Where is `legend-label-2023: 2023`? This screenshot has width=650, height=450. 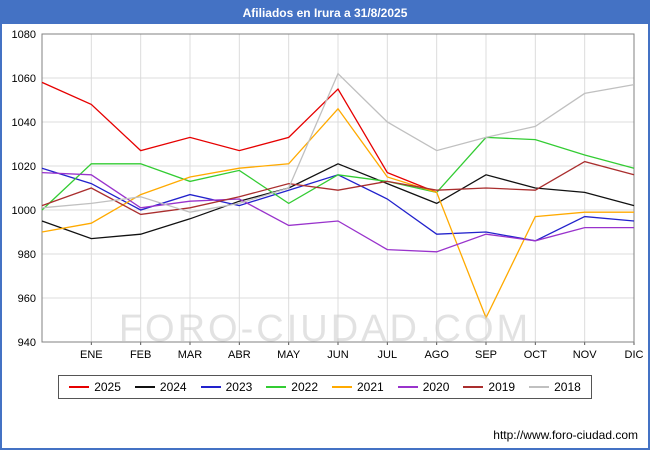 legend-label-2023: 2023 is located at coordinates (239, 387).